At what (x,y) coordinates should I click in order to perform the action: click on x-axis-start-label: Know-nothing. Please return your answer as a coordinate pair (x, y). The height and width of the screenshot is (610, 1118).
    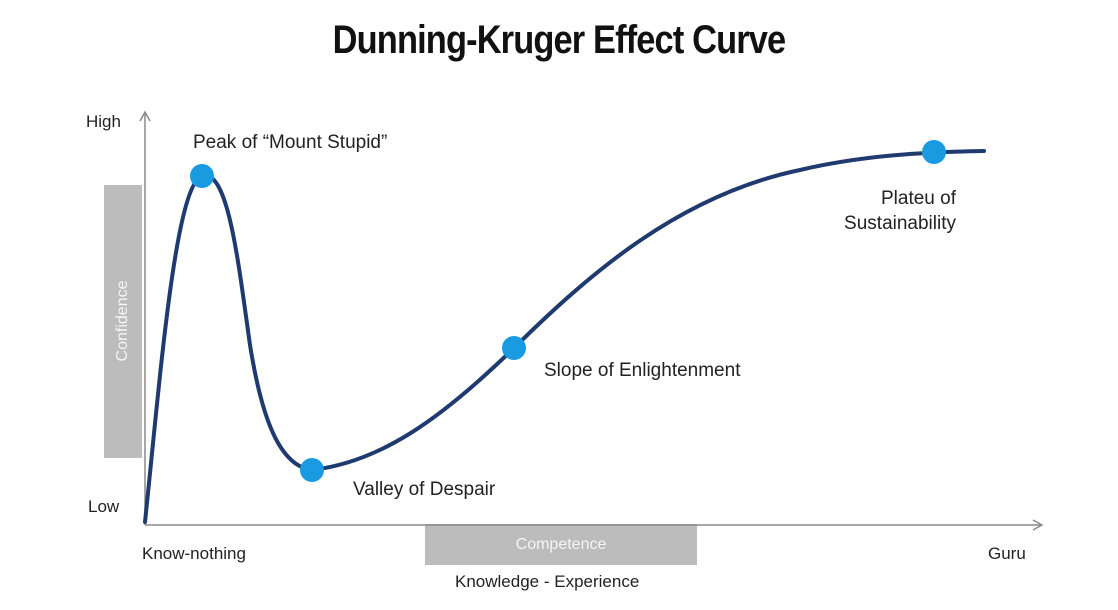
    Looking at the image, I should click on (194, 553).